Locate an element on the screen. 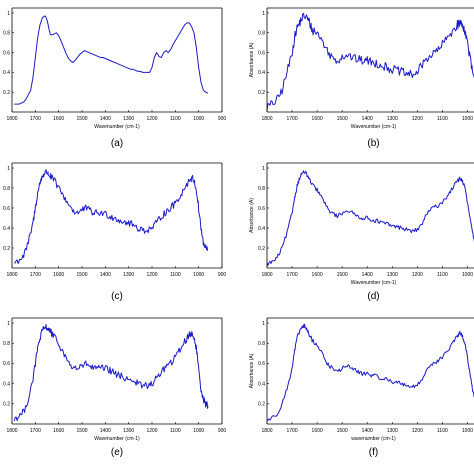  panel-caption: (f) is located at coordinates (373, 452).